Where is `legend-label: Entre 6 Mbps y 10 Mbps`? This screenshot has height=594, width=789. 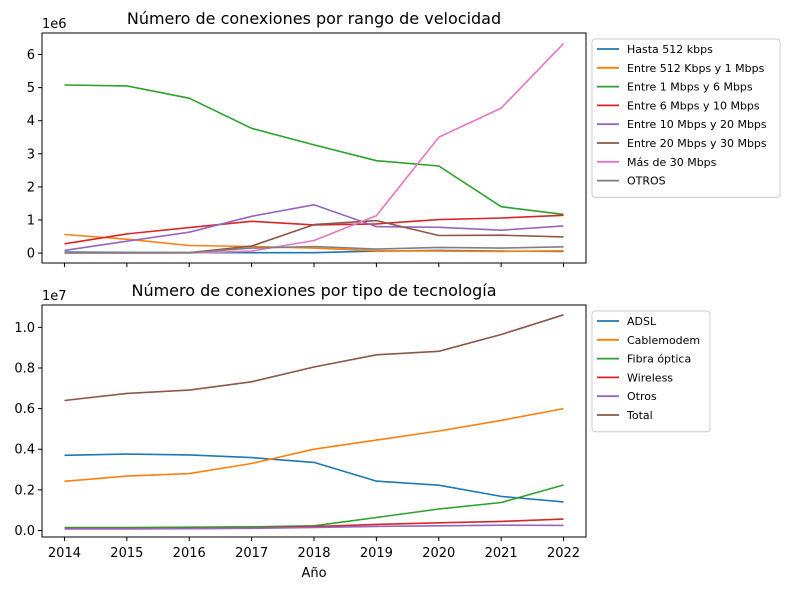 legend-label: Entre 6 Mbps y 10 Mbps is located at coordinates (693, 105).